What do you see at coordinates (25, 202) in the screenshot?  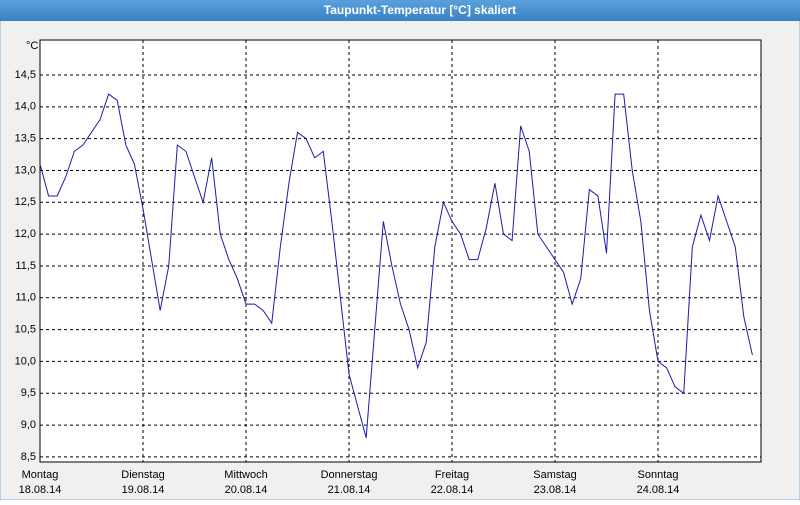 I see `y-tick-label: 12,5` at bounding box center [25, 202].